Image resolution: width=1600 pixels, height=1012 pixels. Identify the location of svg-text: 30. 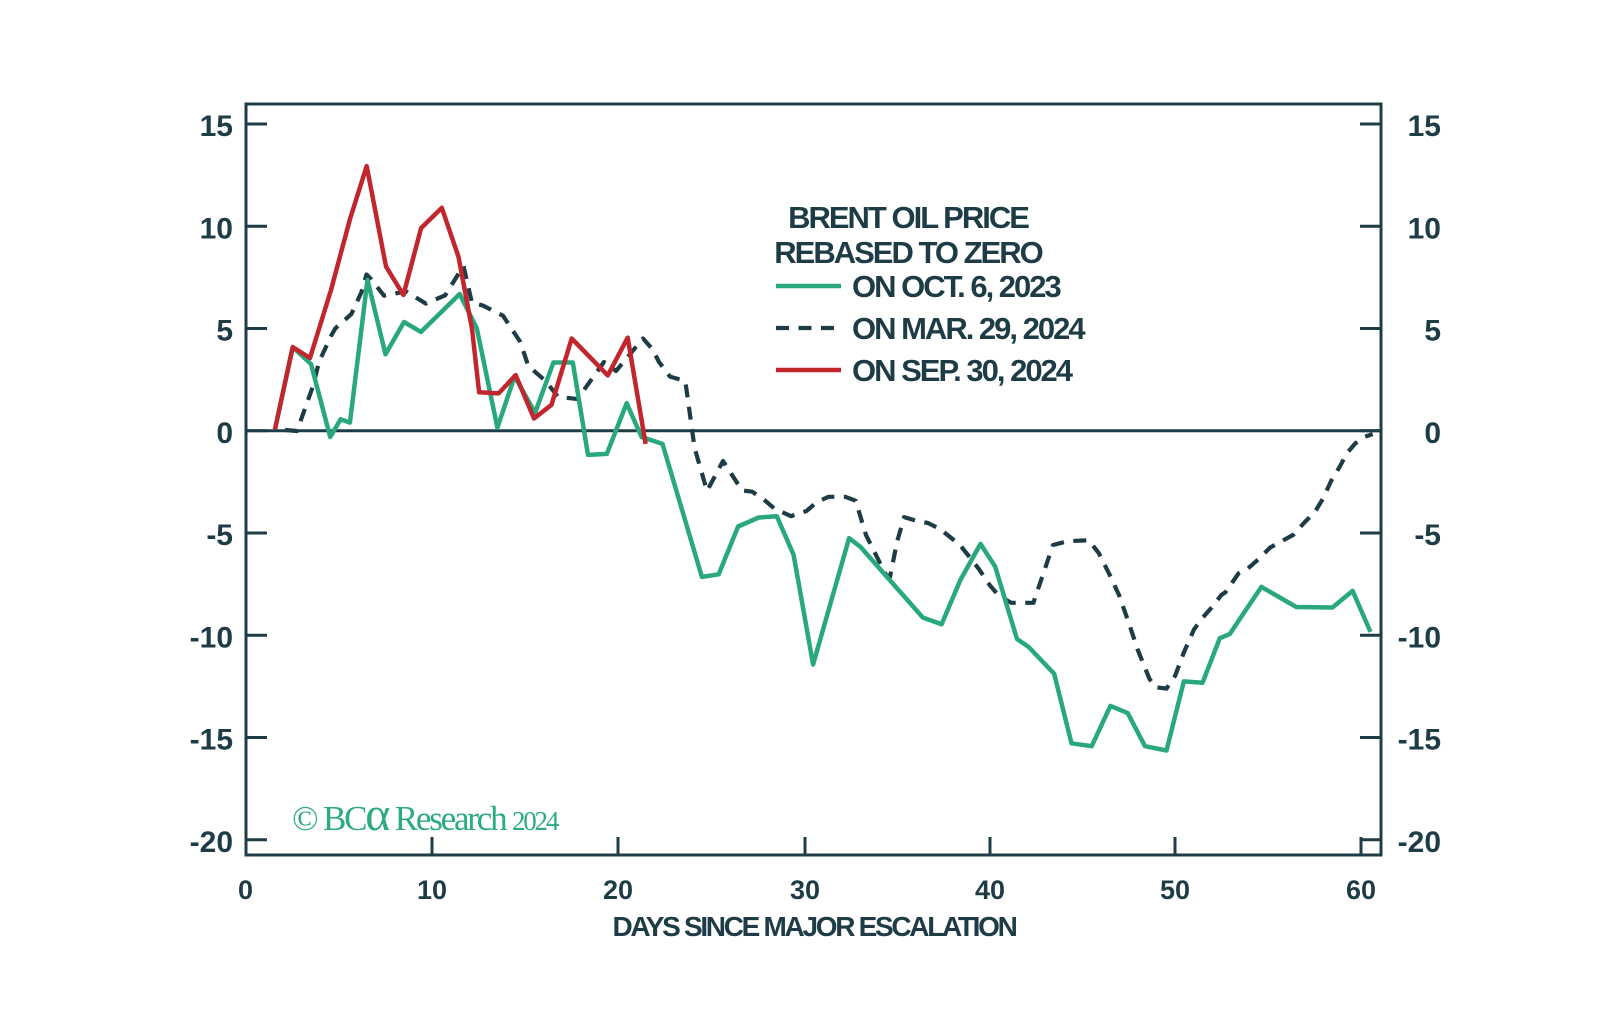
(805, 890).